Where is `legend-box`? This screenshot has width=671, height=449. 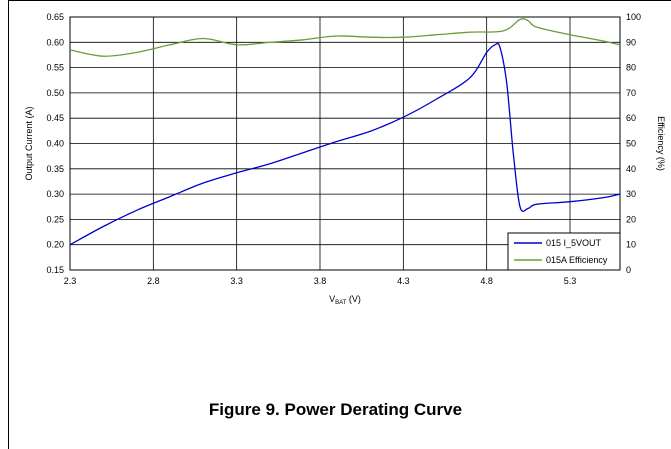
legend-box is located at coordinates (564, 251).